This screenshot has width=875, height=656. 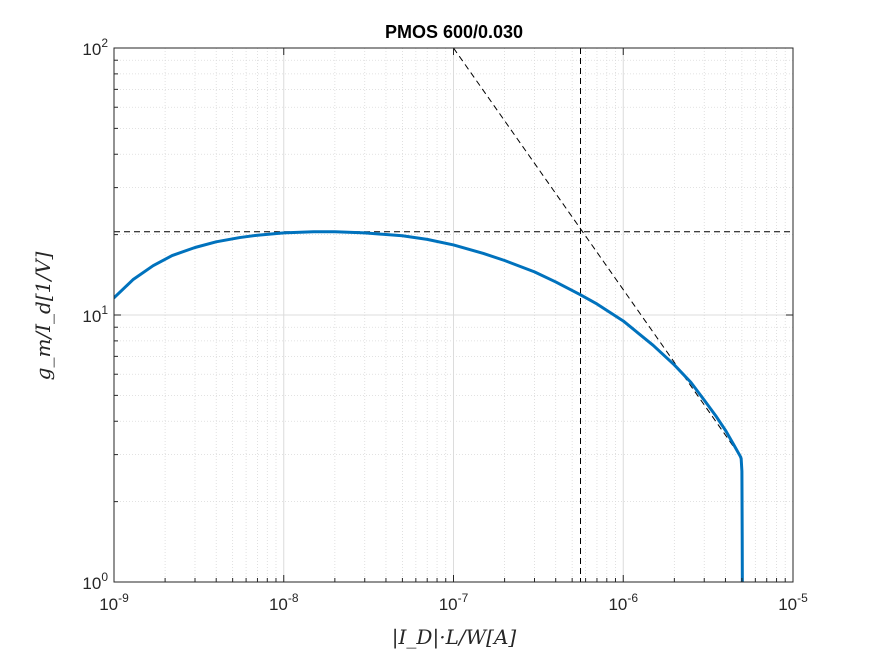 What do you see at coordinates (454, 32) in the screenshot?
I see `chart-title: PMOS 600/0.030` at bounding box center [454, 32].